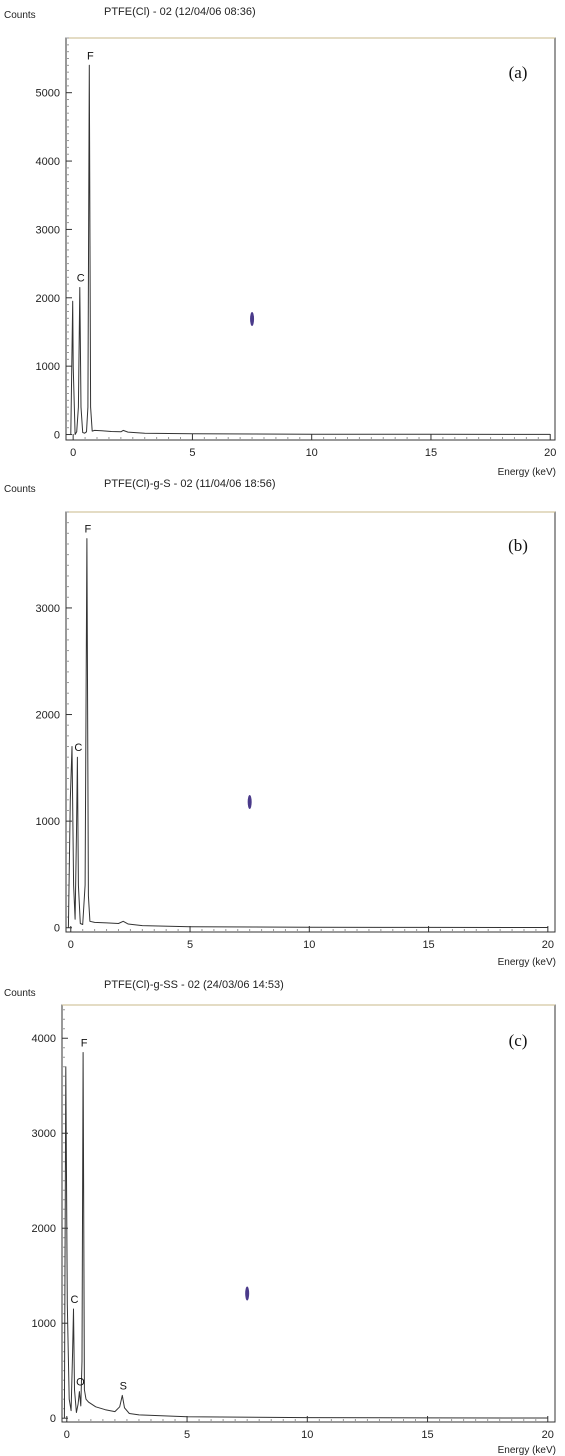 The image size is (565, 1456). What do you see at coordinates (190, 484) in the screenshot?
I see `chart-title: PTFE(Cl)-g-S - 02 (11/04/06 18:56)` at bounding box center [190, 484].